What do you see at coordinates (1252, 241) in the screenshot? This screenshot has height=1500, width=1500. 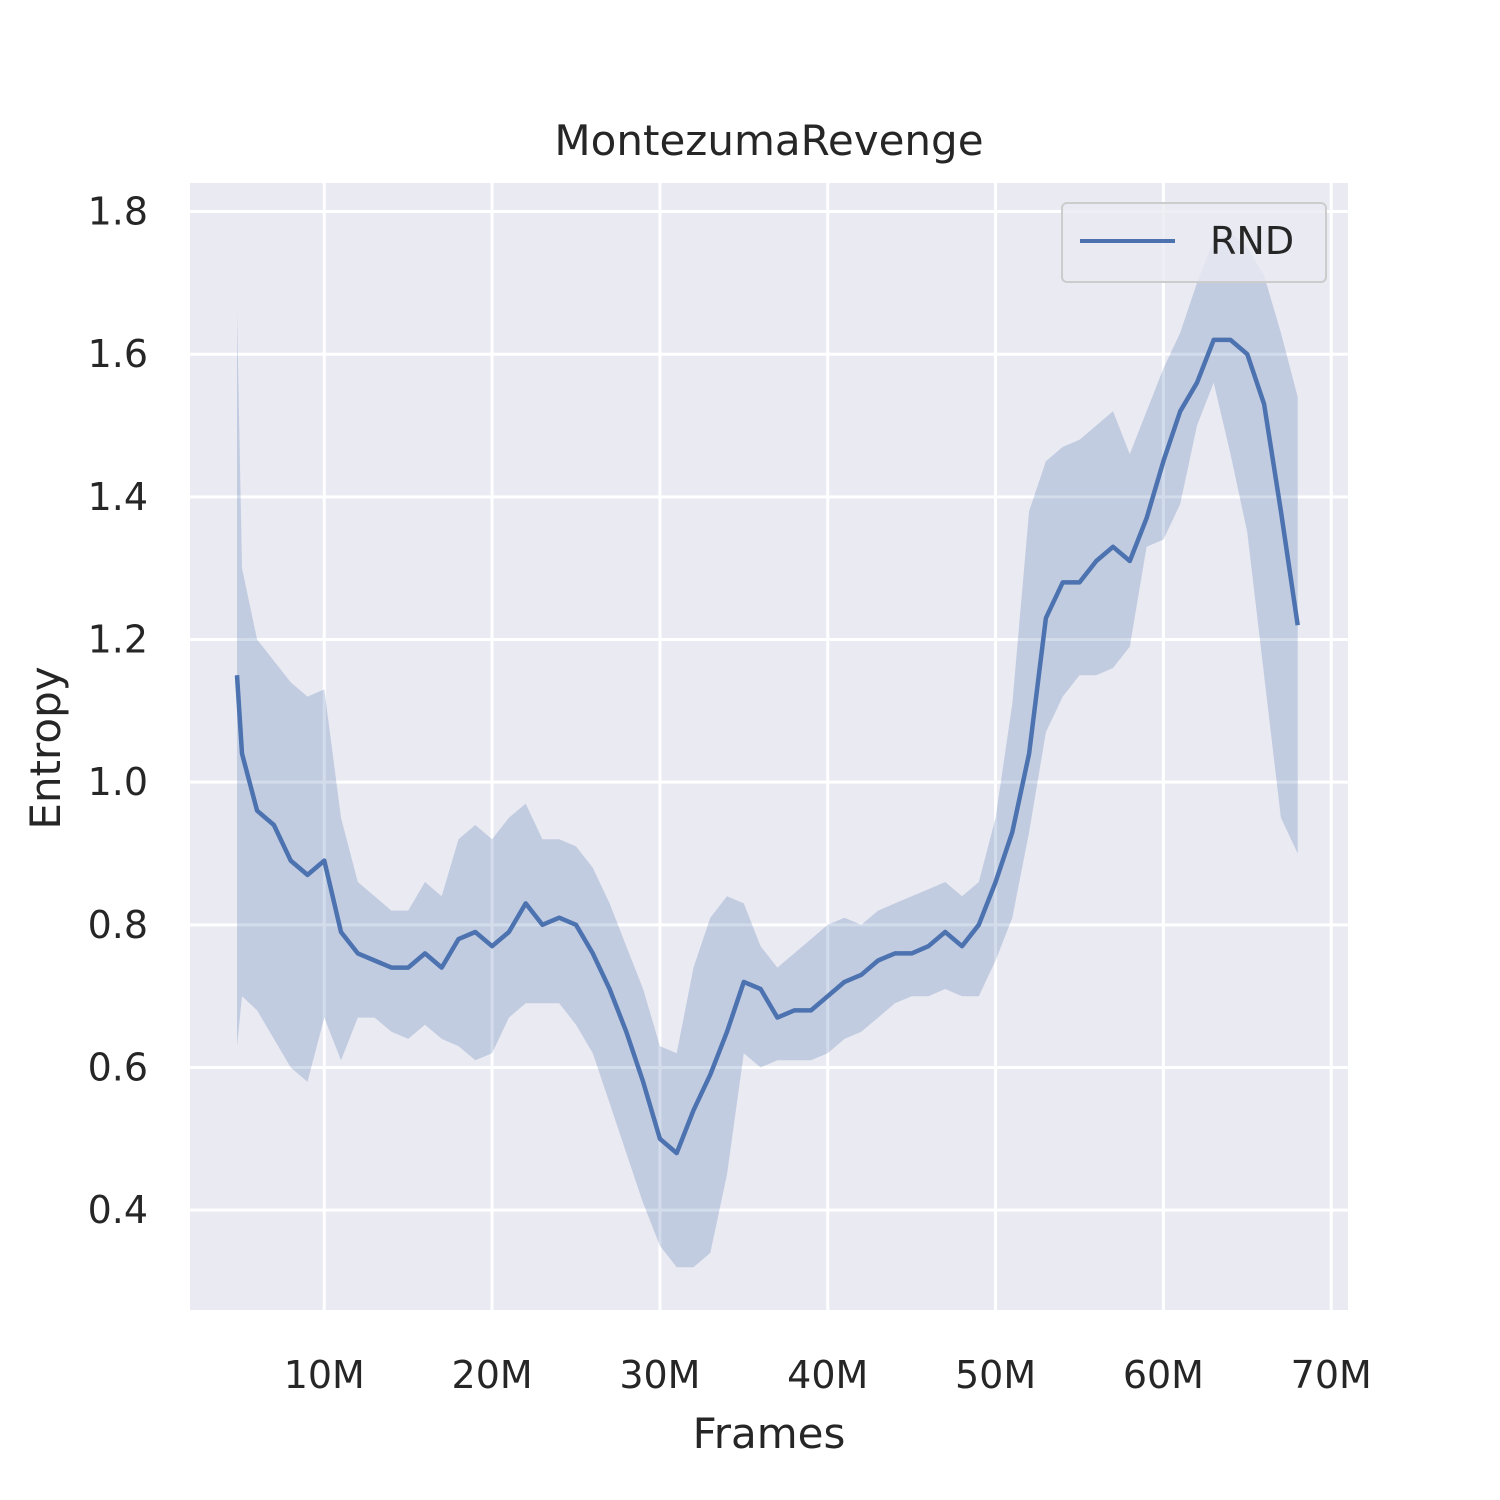 I see `legend-label-rnd: RND` at bounding box center [1252, 241].